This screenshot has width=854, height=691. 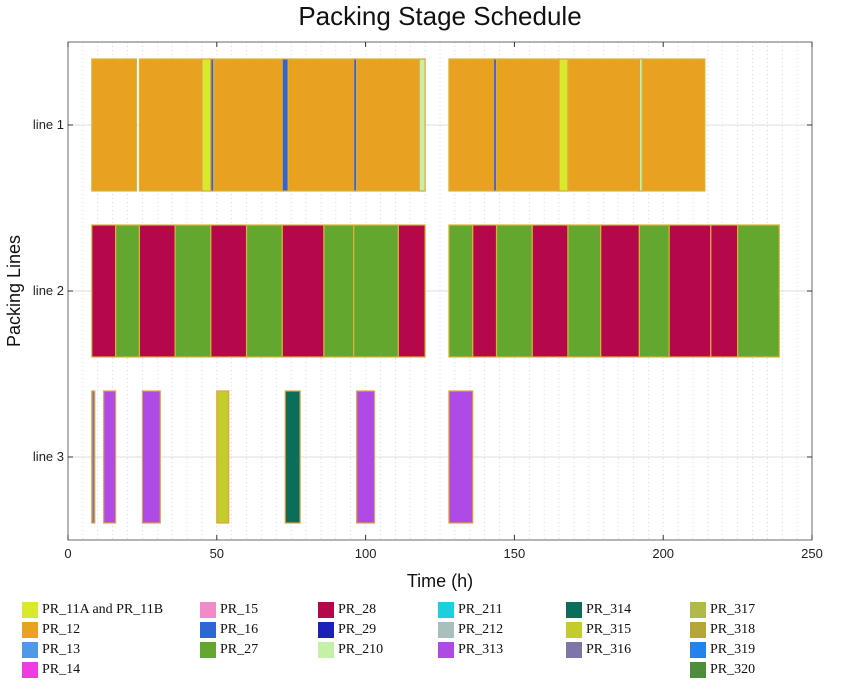 I want to click on legend-label: PR_313, so click(x=481, y=649).